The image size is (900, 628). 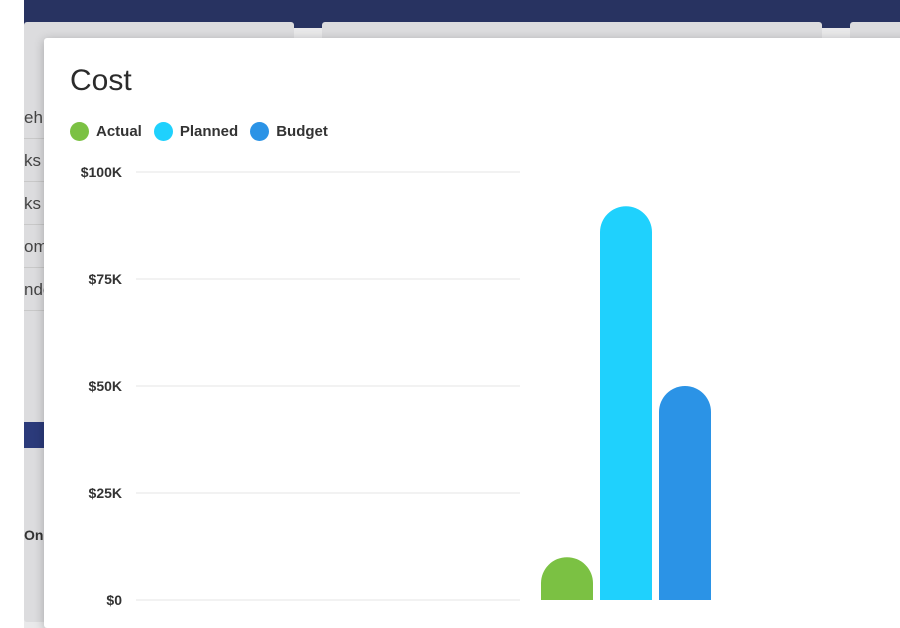 What do you see at coordinates (105, 279) in the screenshot?
I see `y-tick-label: $75K` at bounding box center [105, 279].